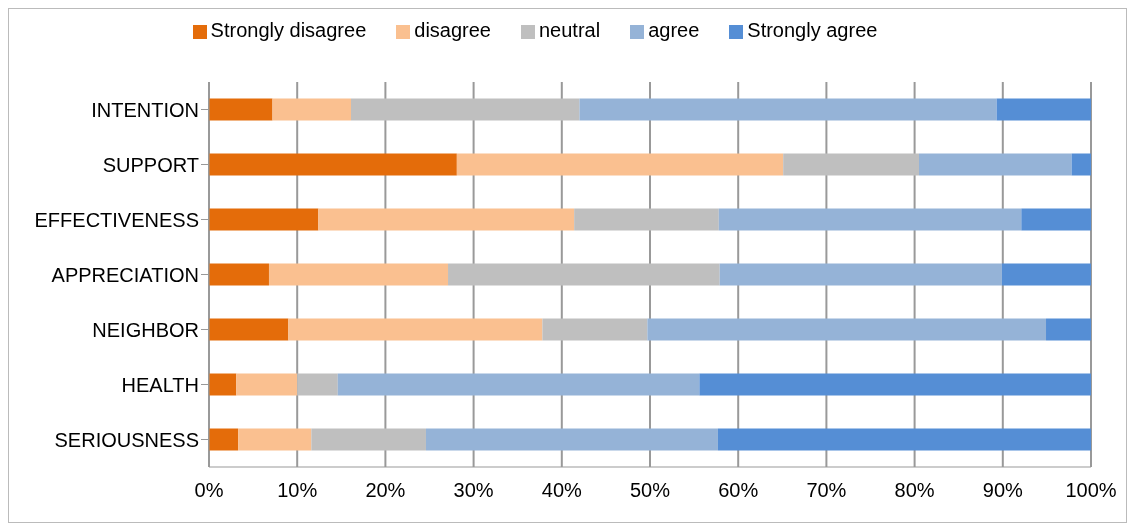 Image resolution: width=1135 pixels, height=531 pixels. I want to click on legend-label: Strongly disagree, so click(288, 30).